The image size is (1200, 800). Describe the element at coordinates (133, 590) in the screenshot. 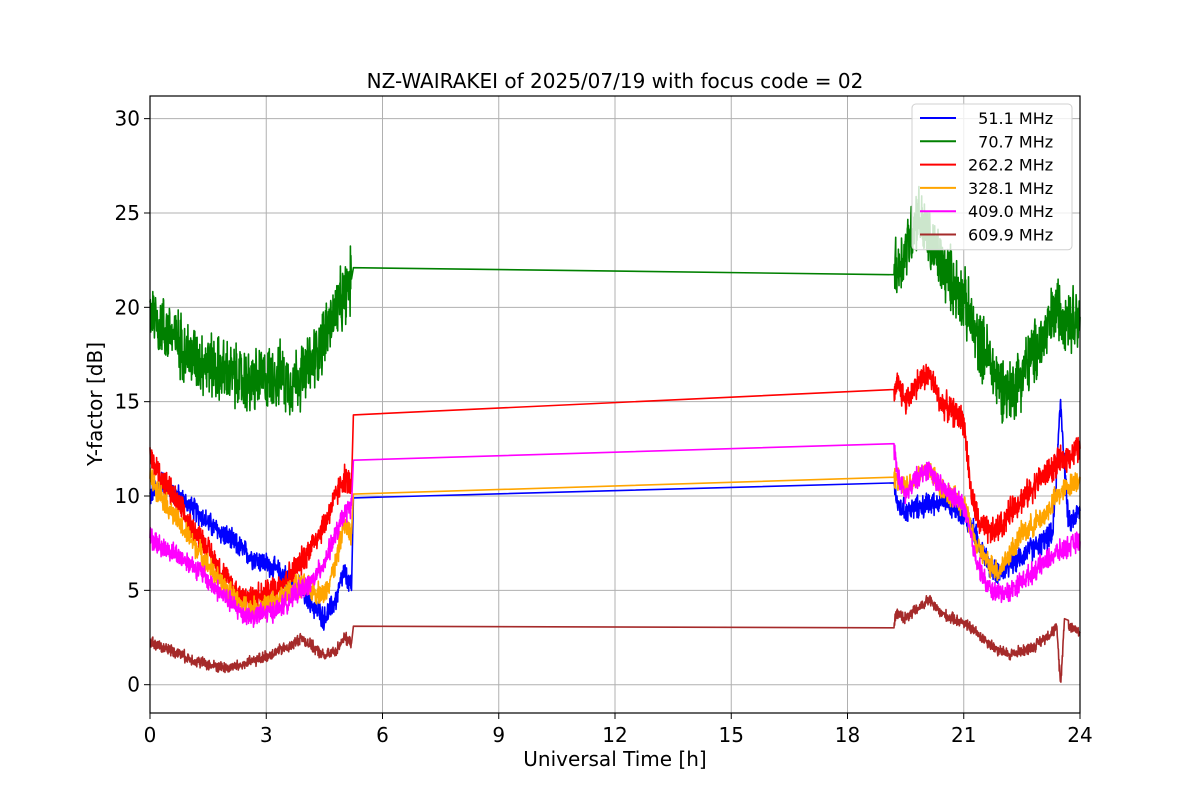

I see `y-tick-label: 5` at that location.